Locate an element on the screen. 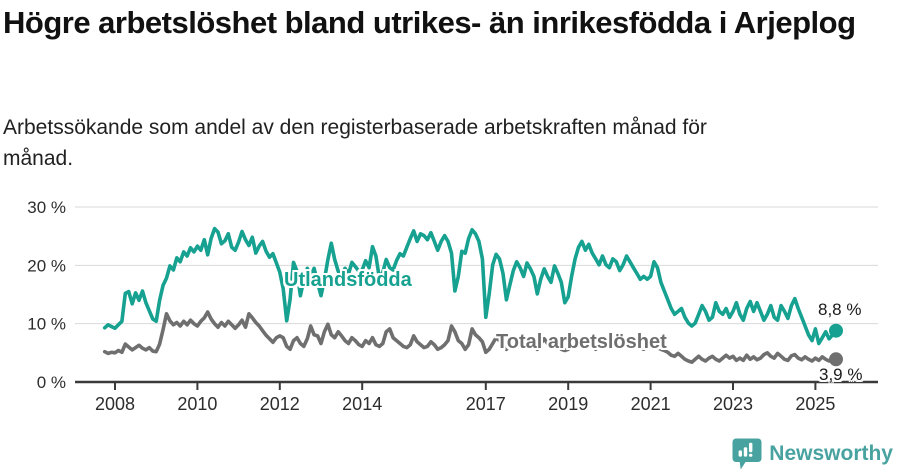 This screenshot has height=474, width=900. utlandsfodda-series-label: Utlandsfödda is located at coordinates (348, 280).